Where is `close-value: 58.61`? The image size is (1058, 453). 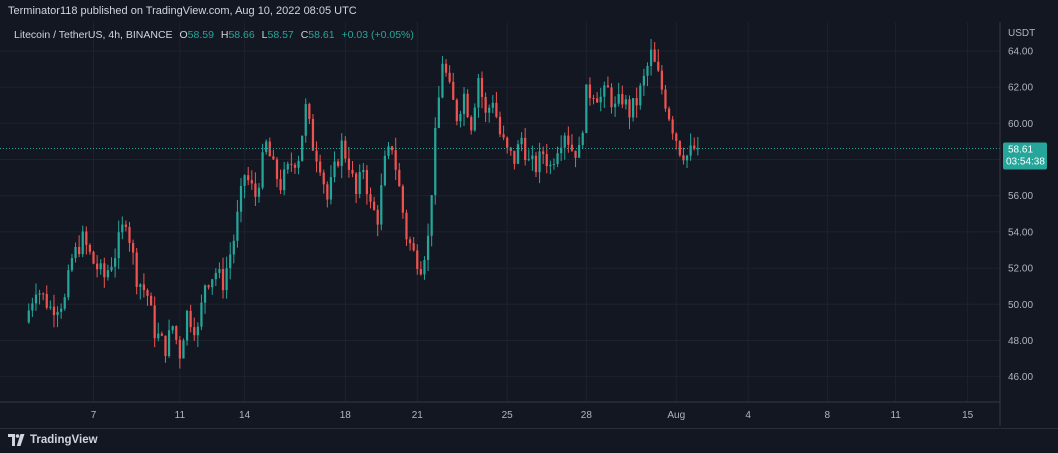 close-value: 58.61 is located at coordinates (321, 35).